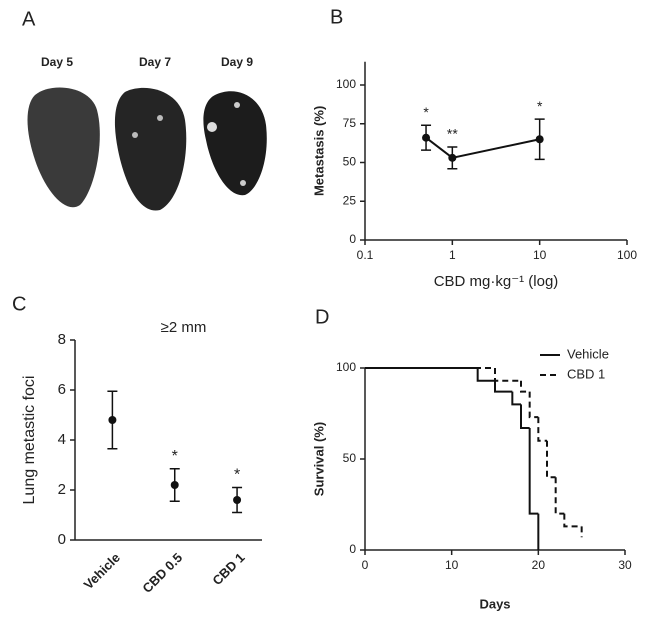  Describe the element at coordinates (228, 569) in the screenshot. I see `x-tick-label: CBD 1` at that location.